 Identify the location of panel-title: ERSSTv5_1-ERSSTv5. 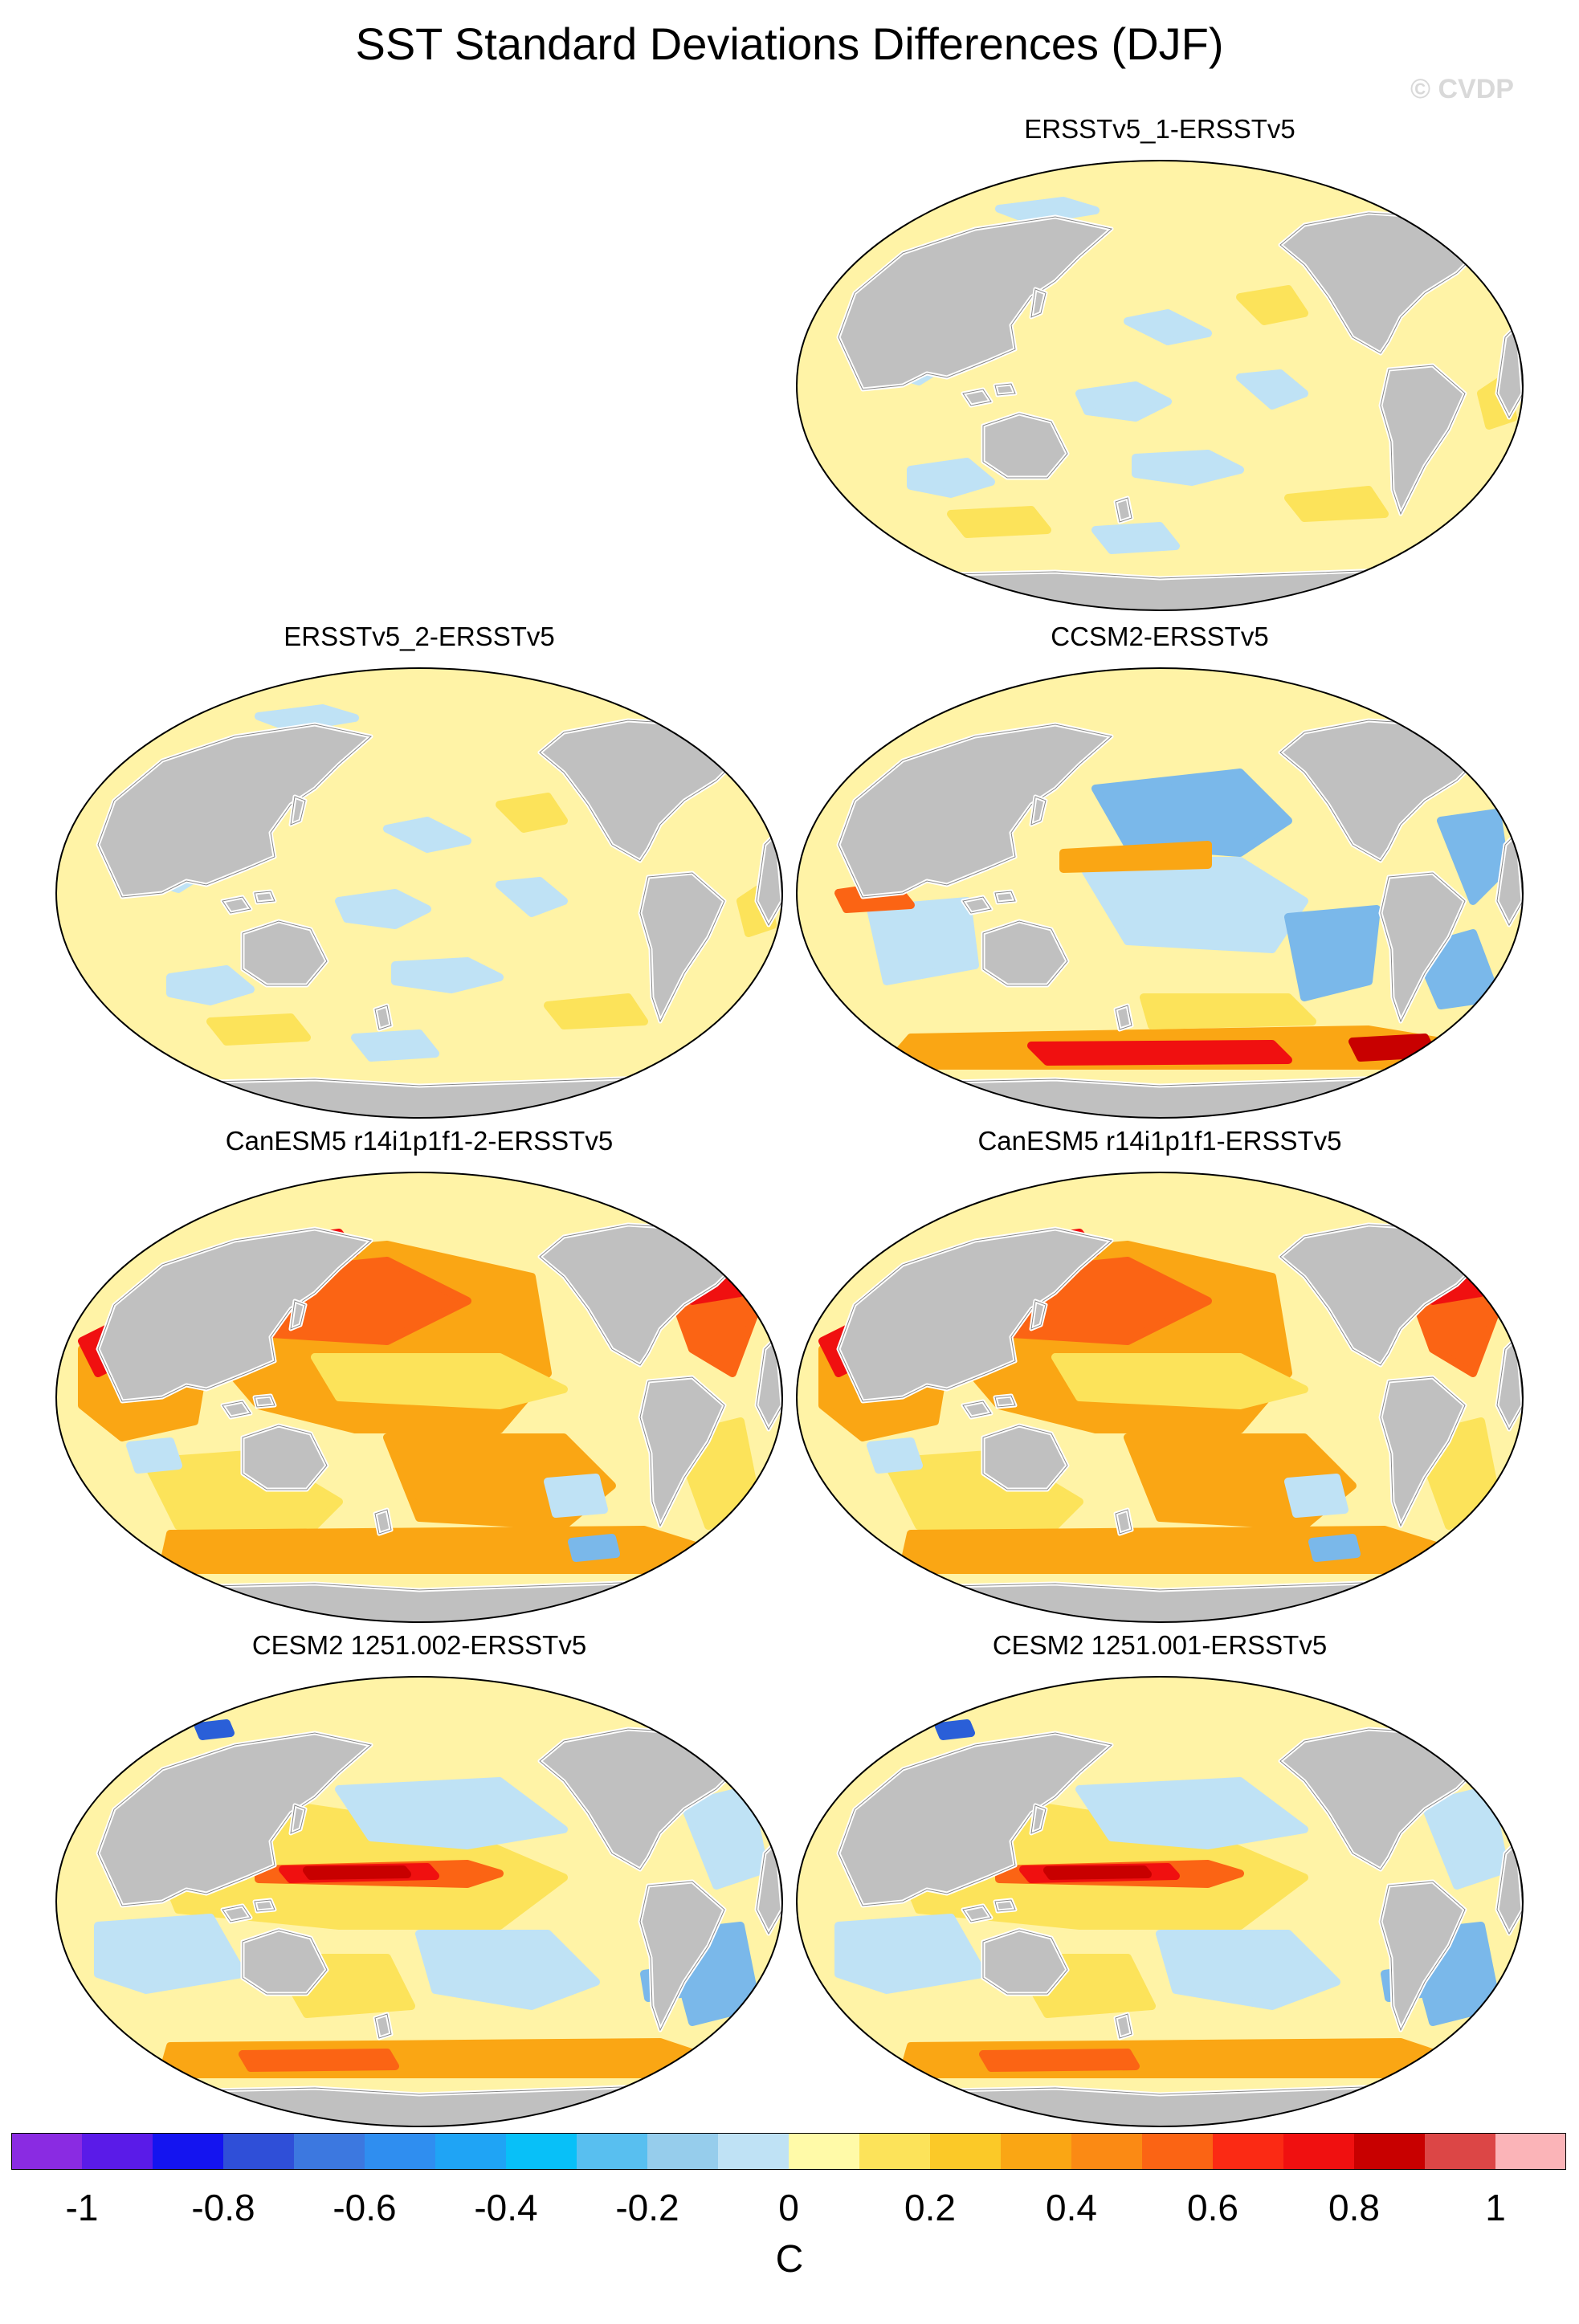
(1159, 129).